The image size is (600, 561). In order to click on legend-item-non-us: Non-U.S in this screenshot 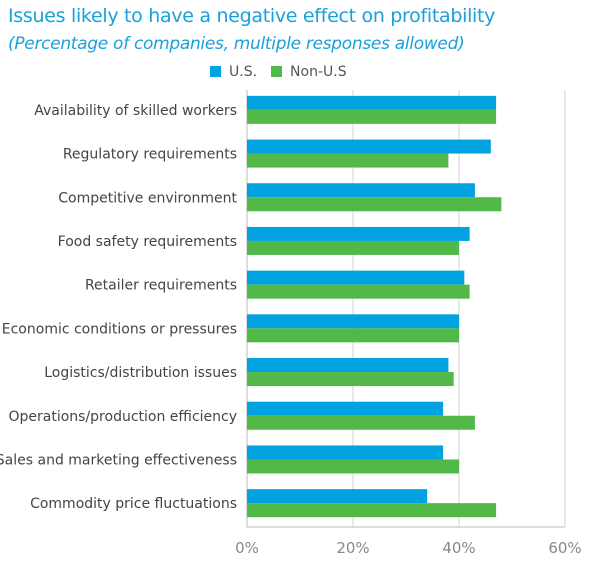, I will do `click(309, 72)`.